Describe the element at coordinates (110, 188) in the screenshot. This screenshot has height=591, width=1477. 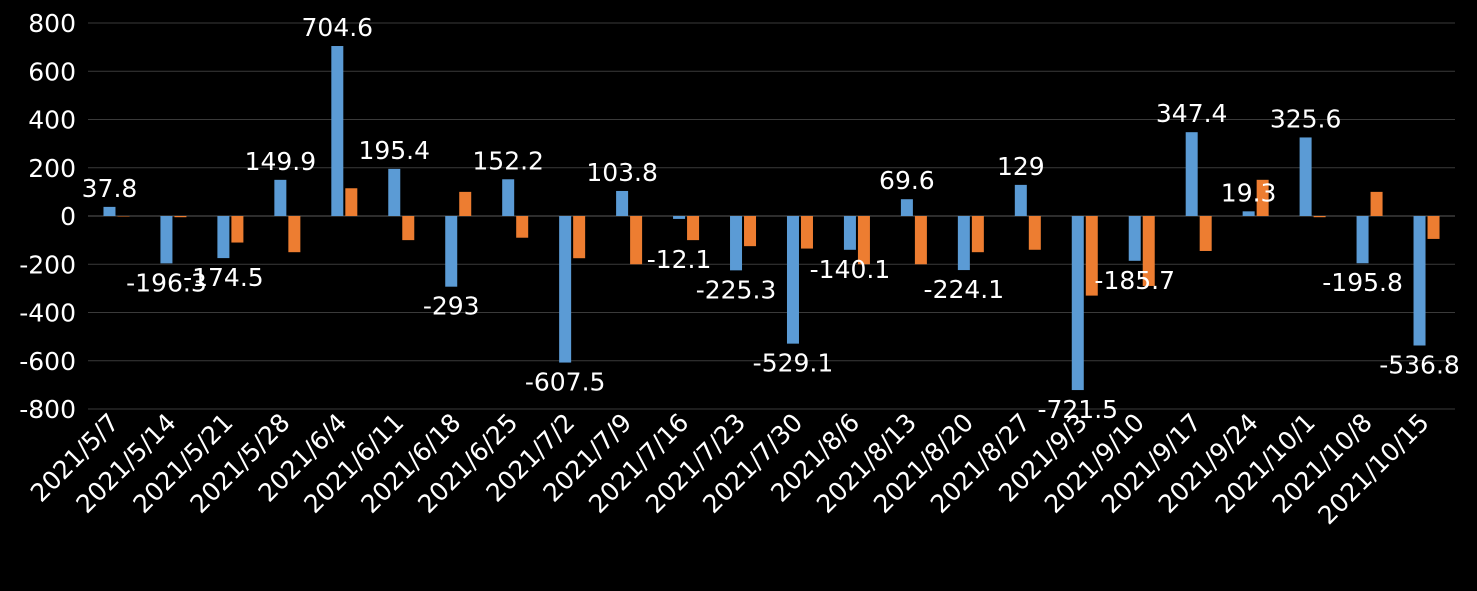
I see `data-label: 37.8` at that location.